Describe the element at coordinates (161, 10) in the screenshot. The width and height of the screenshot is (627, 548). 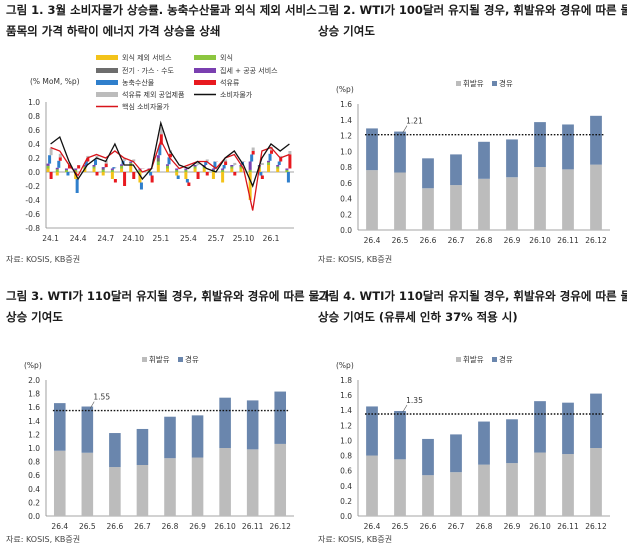
I see `figure-1-title-line1: 그림 1. 3월 소비자물가 상승률. 농축수산물과 외식 제외 서비스` at that location.